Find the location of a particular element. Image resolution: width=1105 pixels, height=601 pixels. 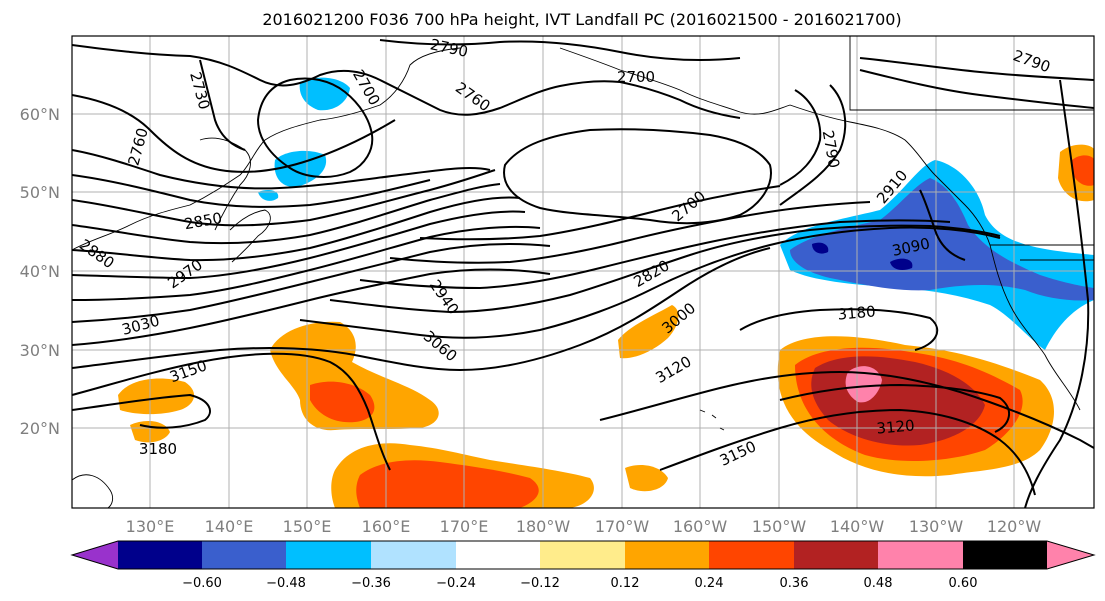

lon-label: 120°W is located at coordinates (1014, 526).